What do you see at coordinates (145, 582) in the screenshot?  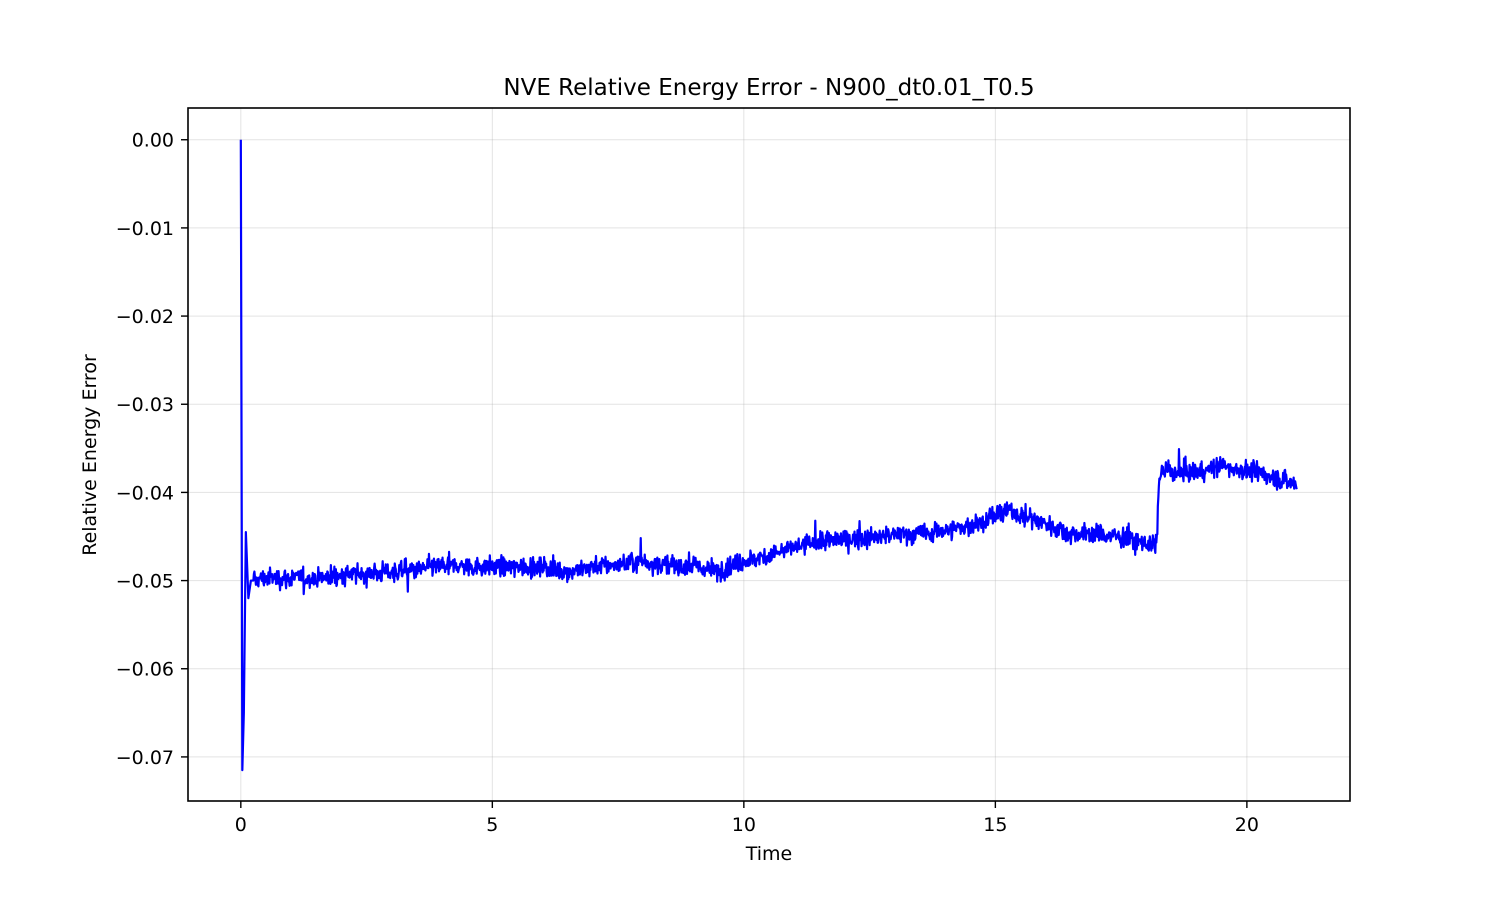 I see `y-tick-label: −0.05` at bounding box center [145, 582].